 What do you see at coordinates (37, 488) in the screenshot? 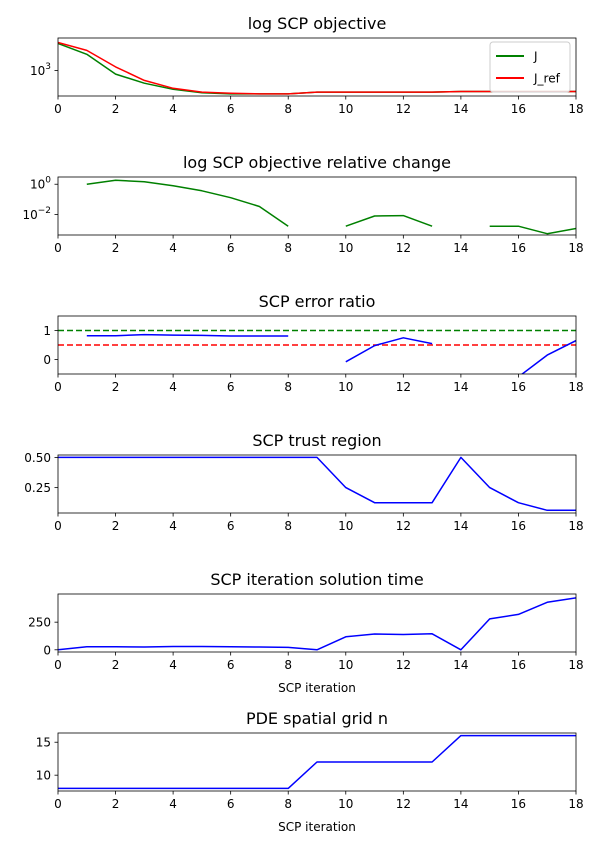
I see `y-tick-label: 0.25` at bounding box center [37, 488].